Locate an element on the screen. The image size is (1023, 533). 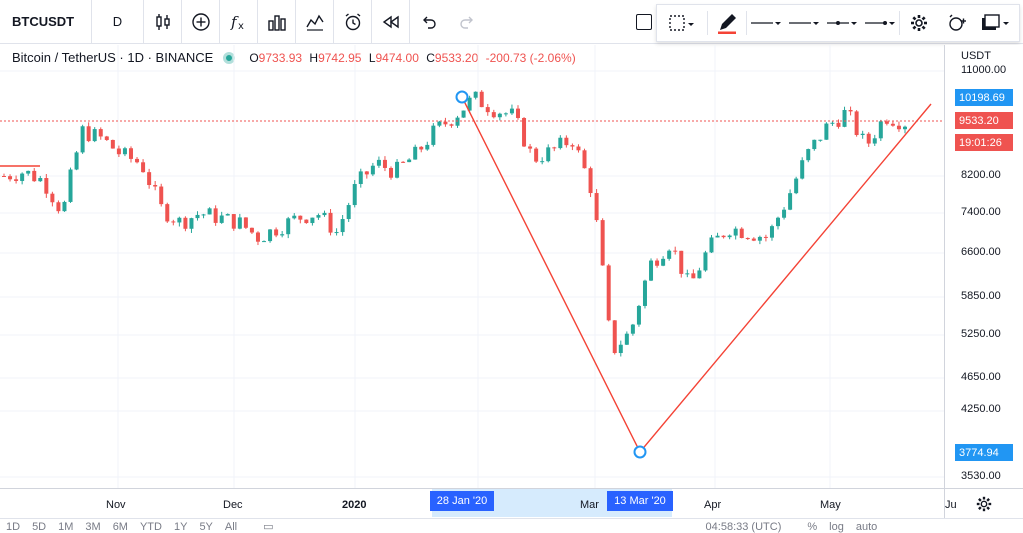
range-ytd: YTD is located at coordinates (150, 527).